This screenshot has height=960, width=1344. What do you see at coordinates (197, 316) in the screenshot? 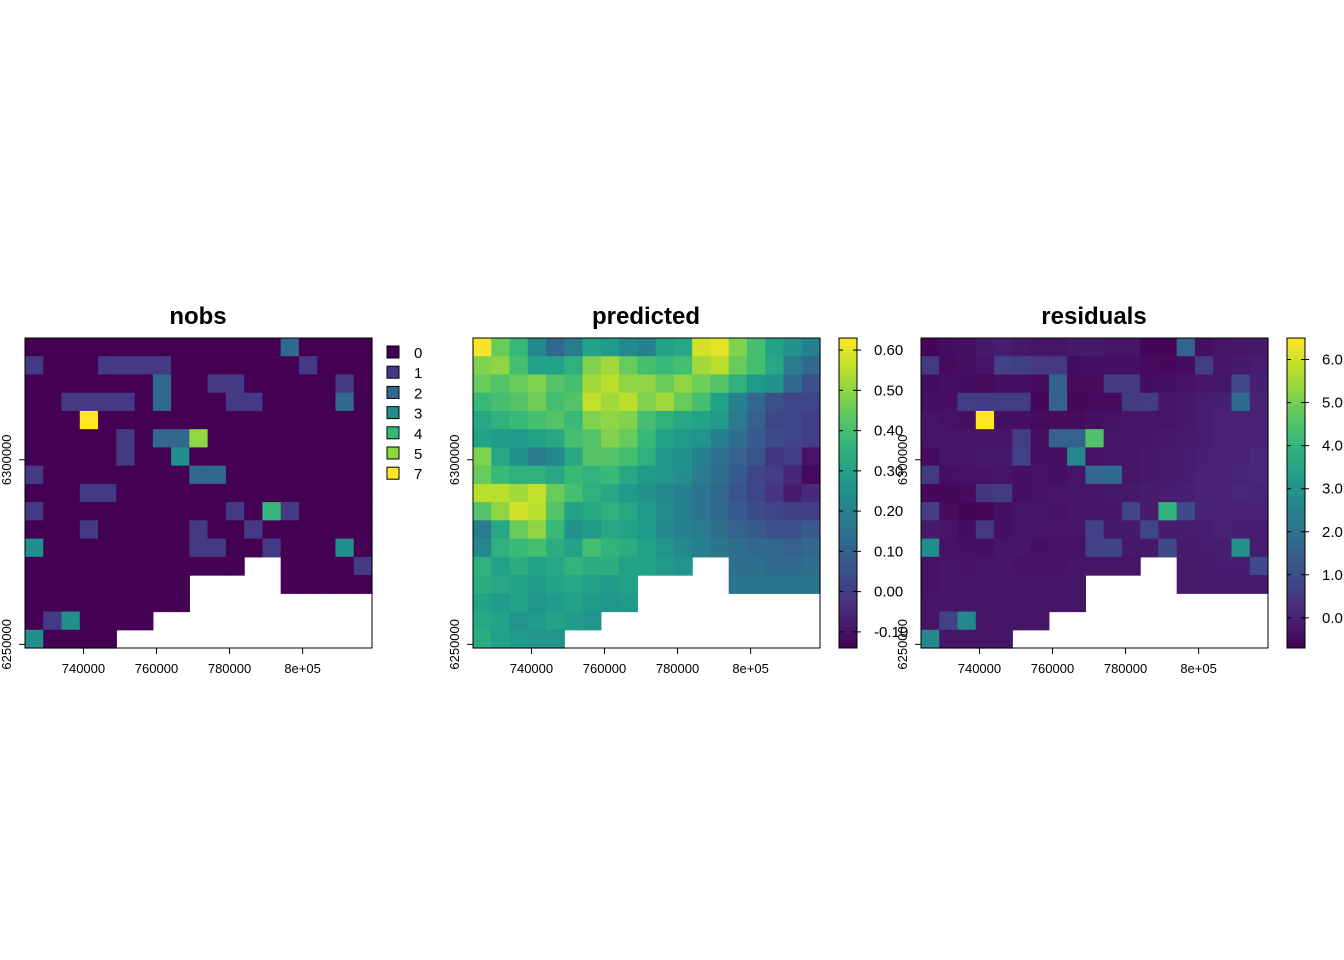
I see `panel-title-nobs: nobs` at bounding box center [197, 316].